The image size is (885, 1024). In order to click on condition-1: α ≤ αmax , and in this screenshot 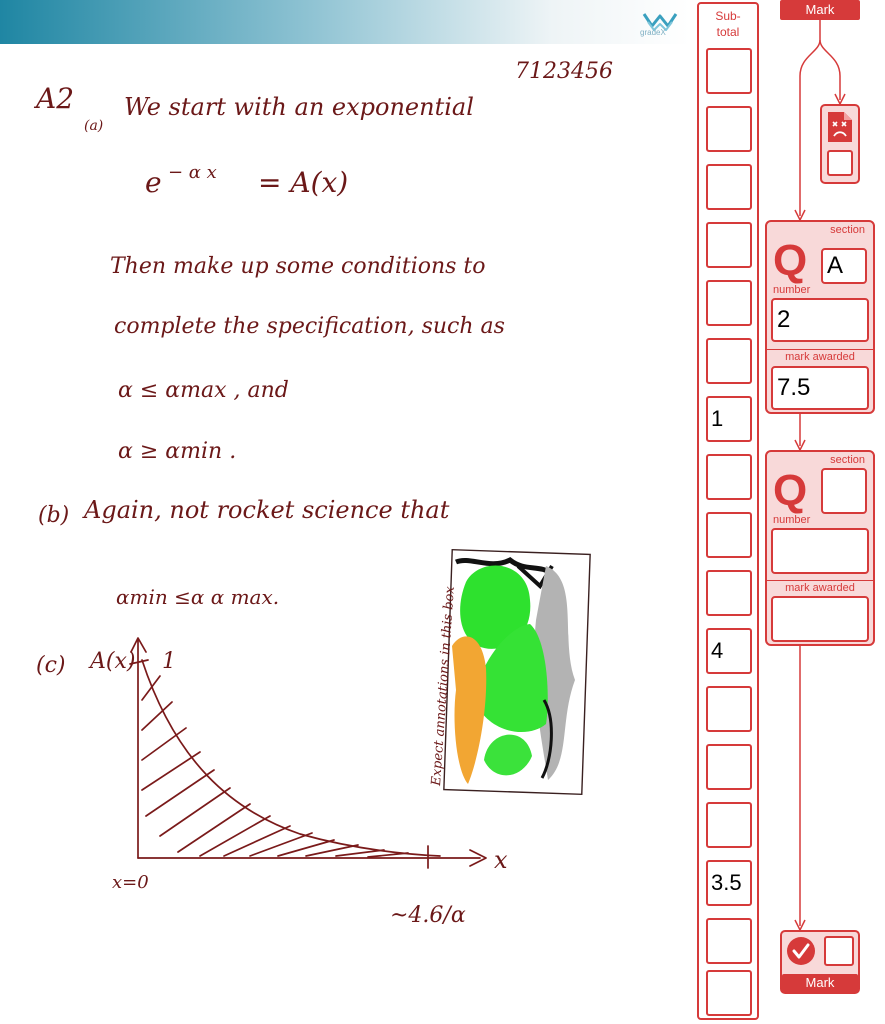, I will do `click(203, 390)`.